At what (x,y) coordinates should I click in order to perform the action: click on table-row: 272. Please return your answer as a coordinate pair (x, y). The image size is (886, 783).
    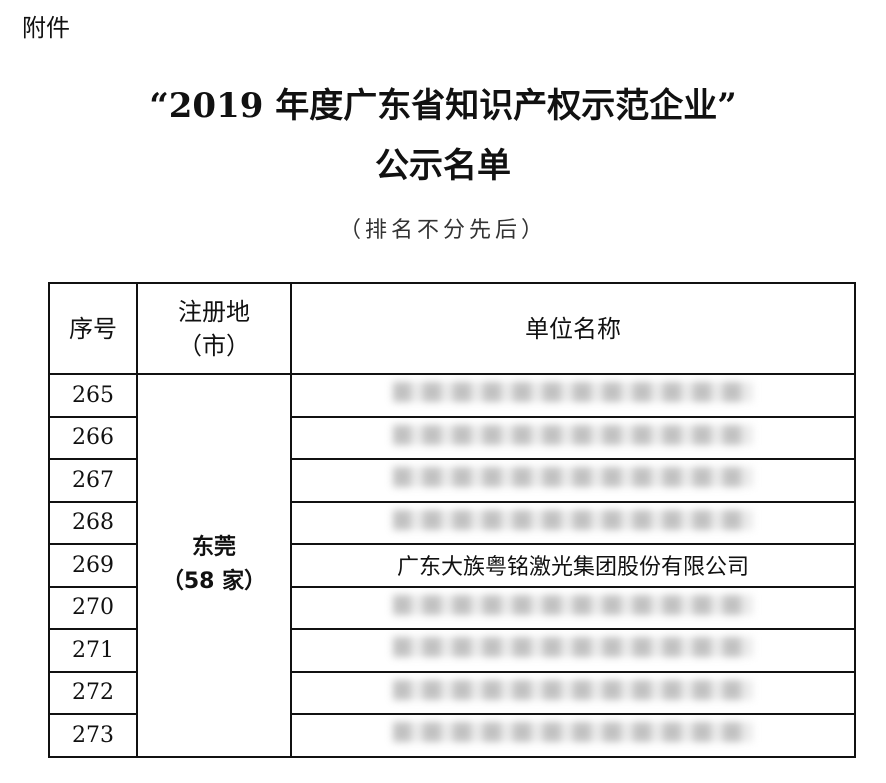
    Looking at the image, I should click on (452, 692).